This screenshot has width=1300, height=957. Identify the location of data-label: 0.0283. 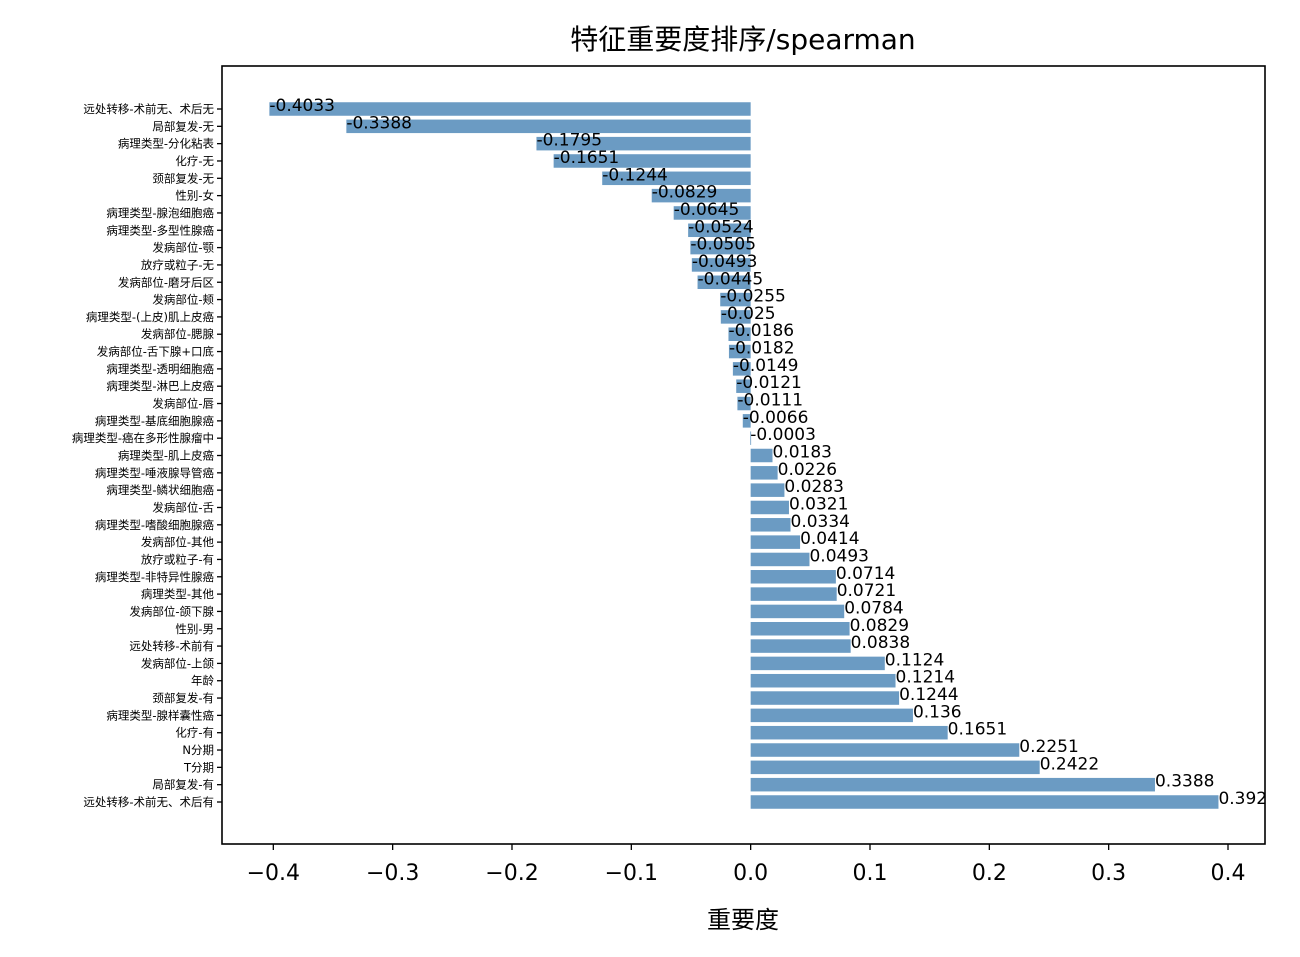
(813, 487).